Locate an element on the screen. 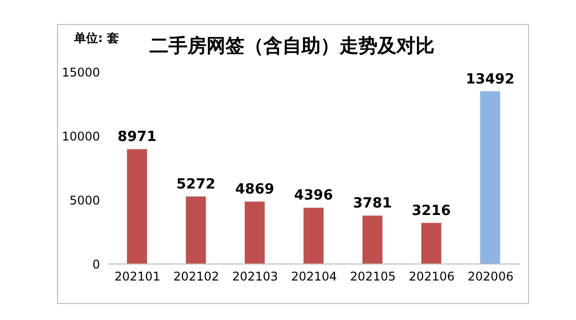 The width and height of the screenshot is (576, 320). data-label: 5272 is located at coordinates (196, 184).